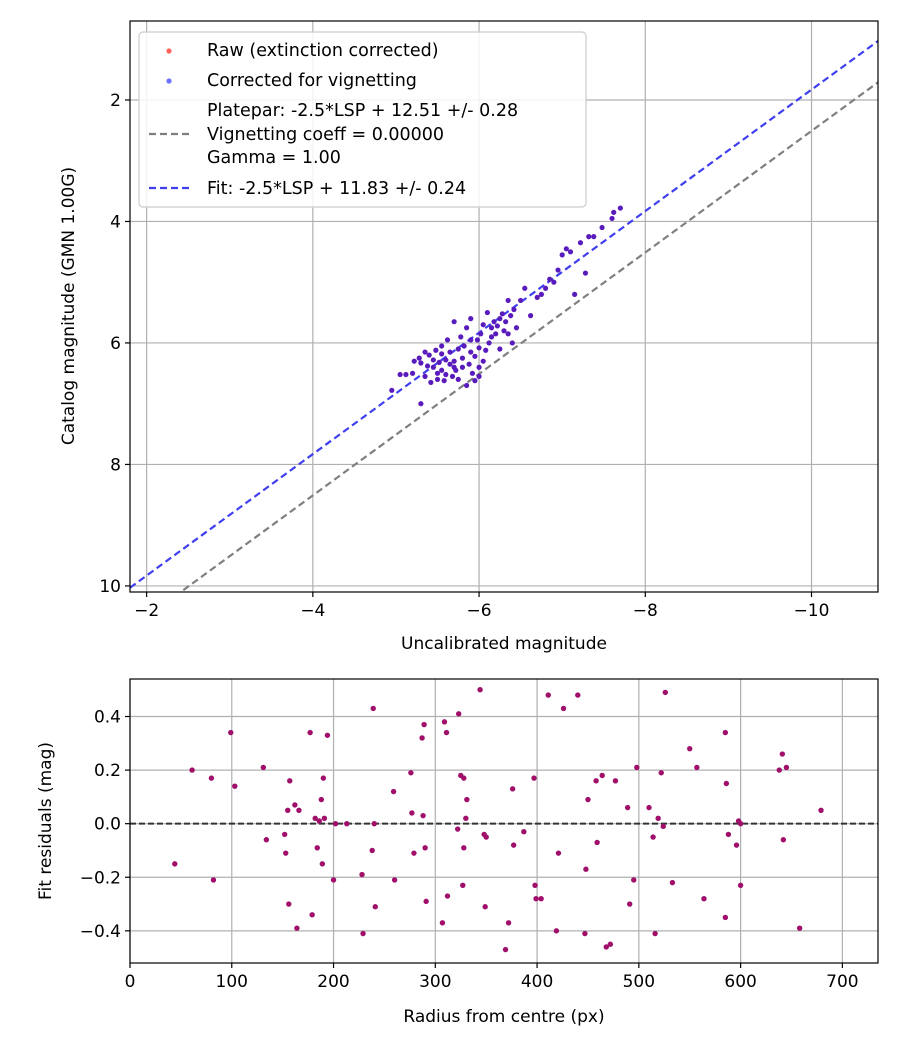 The image size is (900, 1050). Describe the element at coordinates (504, 644) in the screenshot. I see `top-x-axis-label: Uncalibrated magnitude` at that location.